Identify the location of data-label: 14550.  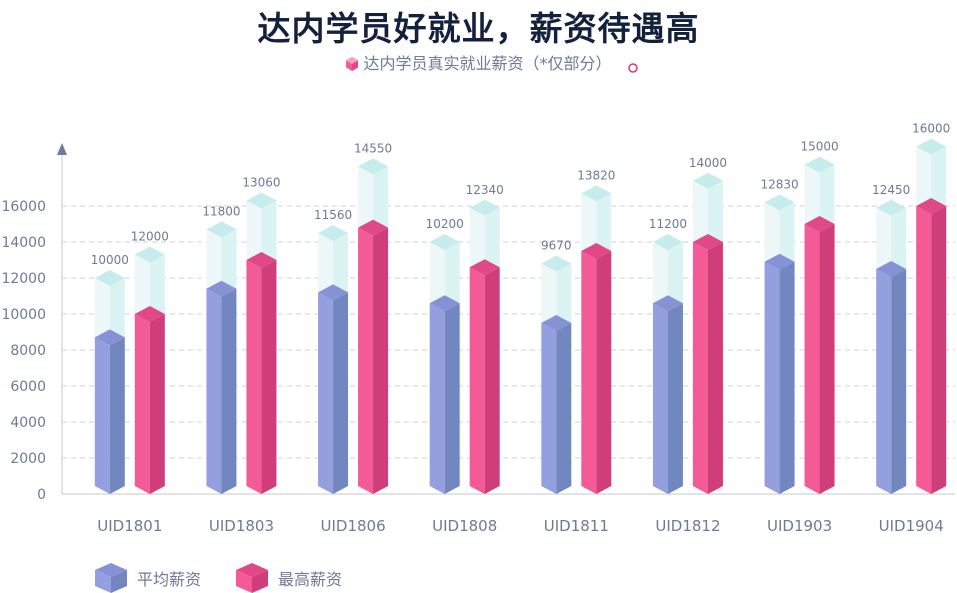
(373, 148).